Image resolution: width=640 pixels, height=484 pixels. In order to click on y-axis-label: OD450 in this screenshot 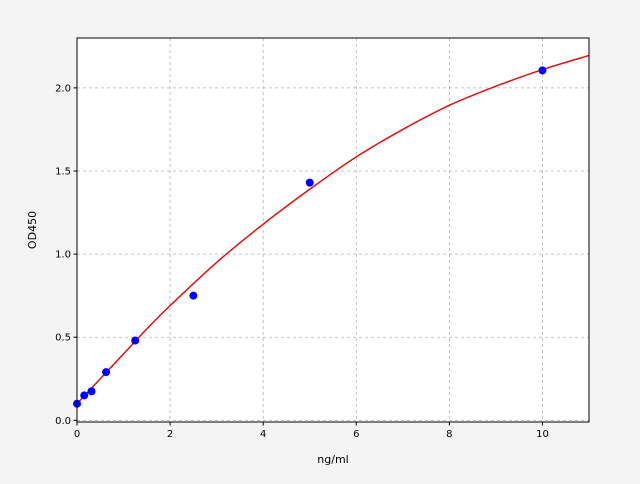, I will do `click(32, 230)`.